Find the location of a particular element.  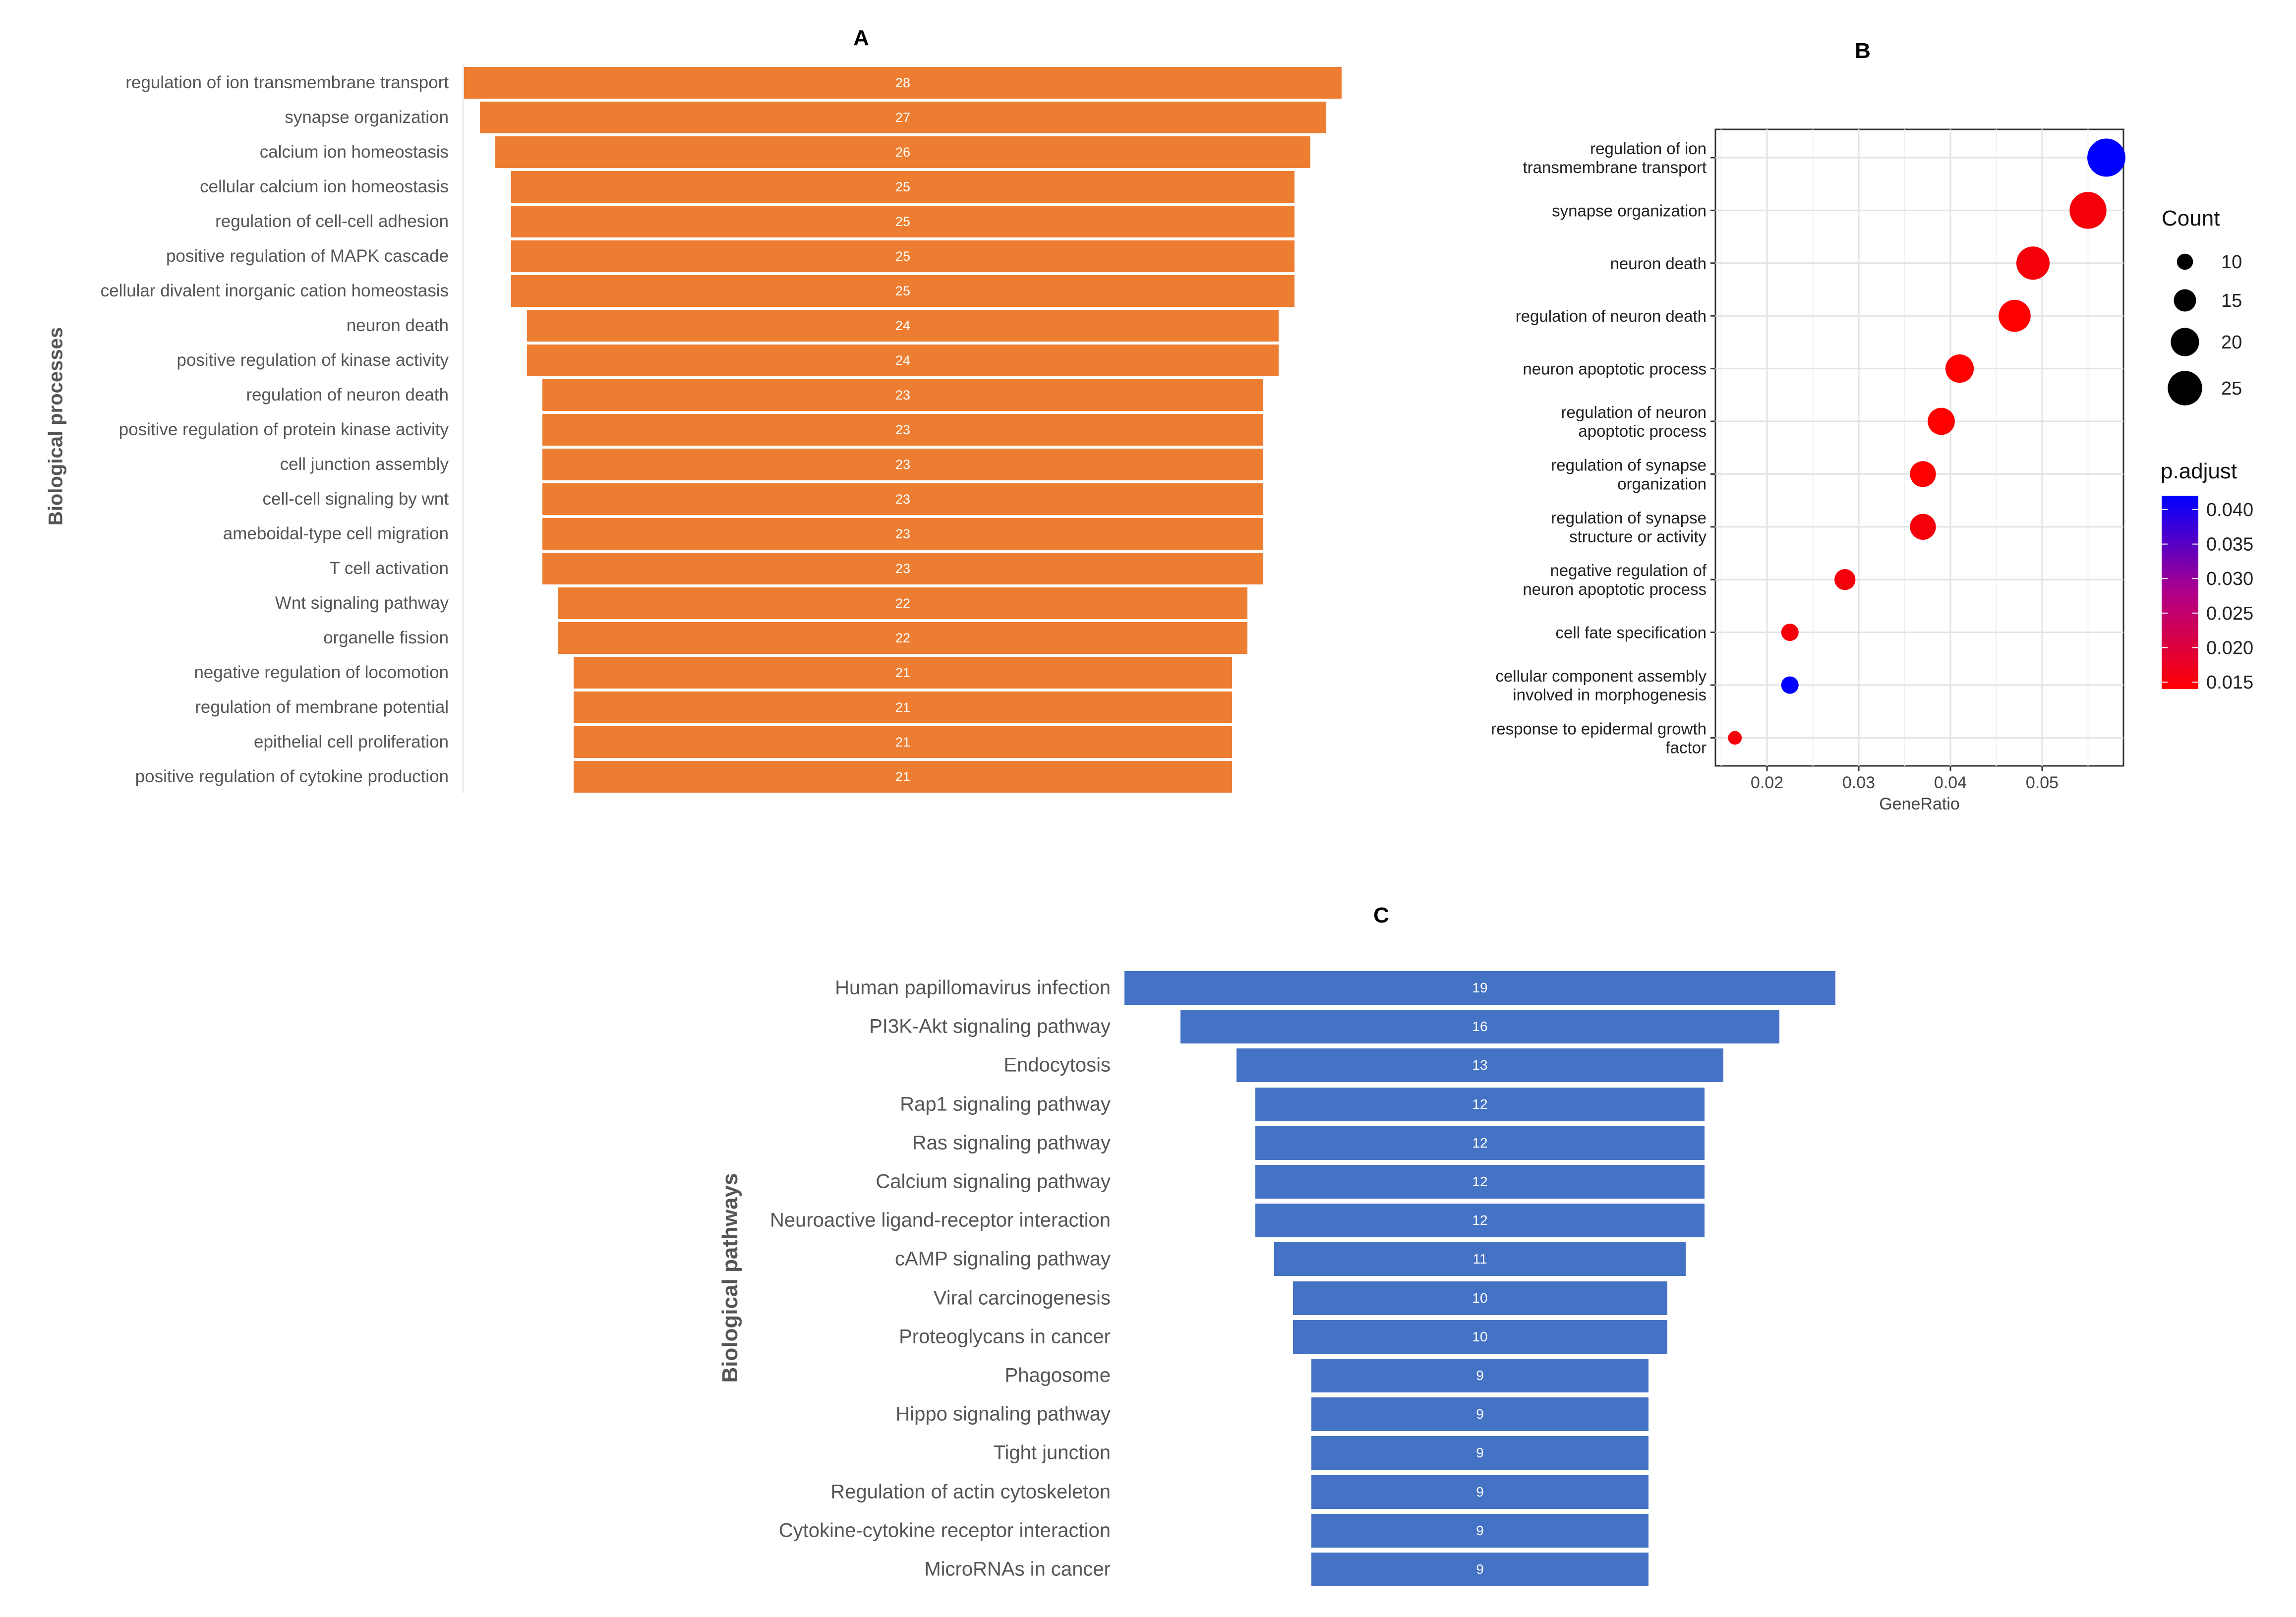

bar-value-label: 19 is located at coordinates (1480, 987).